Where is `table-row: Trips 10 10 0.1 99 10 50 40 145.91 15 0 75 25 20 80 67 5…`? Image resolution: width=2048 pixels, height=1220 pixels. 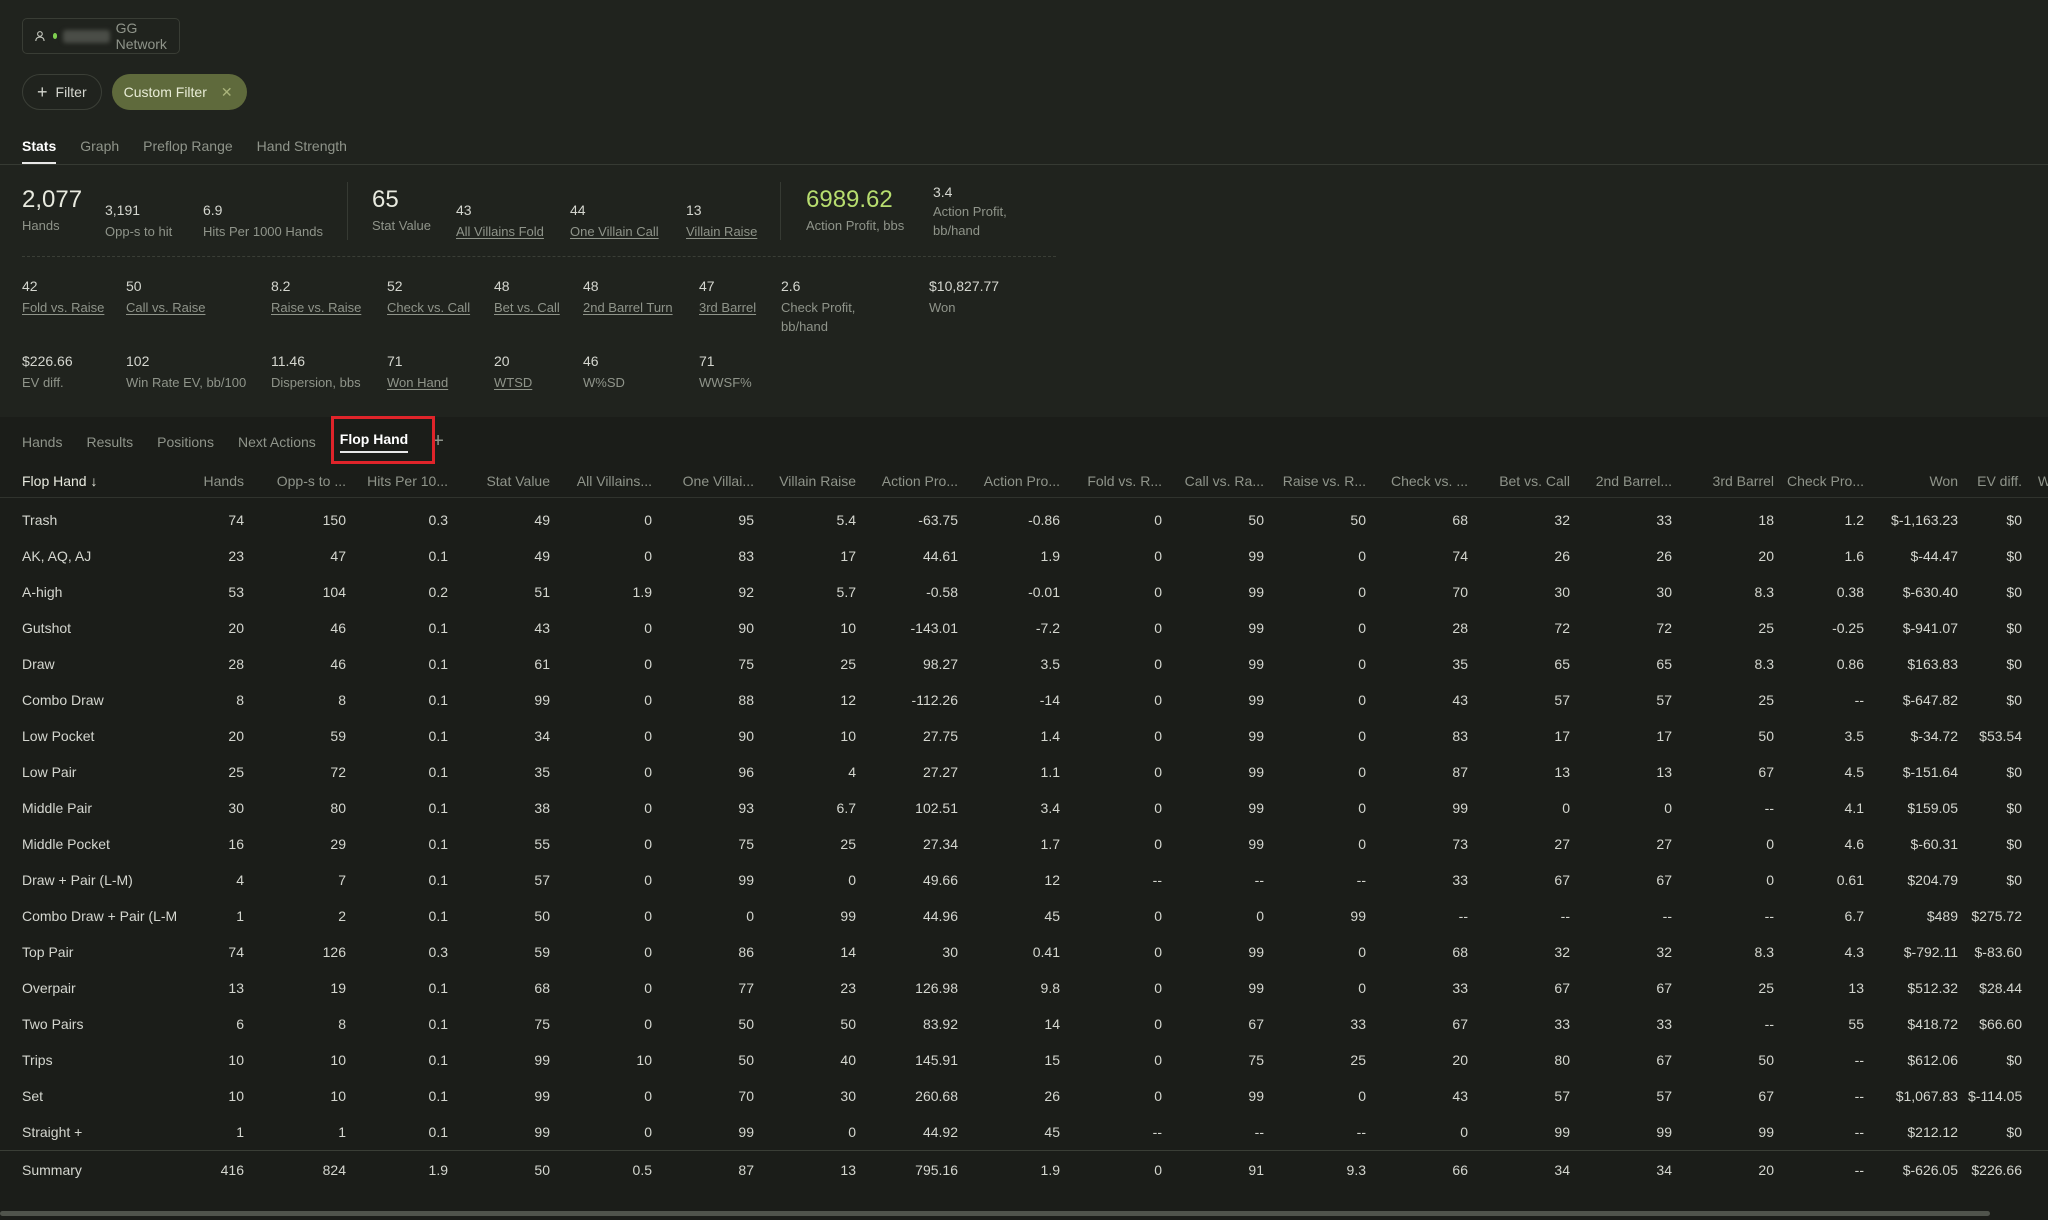
table-row: Trips 10 10 0.1 99 10 50 40 145.91 15 0 75 25 20 80 67 5… is located at coordinates (1024, 1060).